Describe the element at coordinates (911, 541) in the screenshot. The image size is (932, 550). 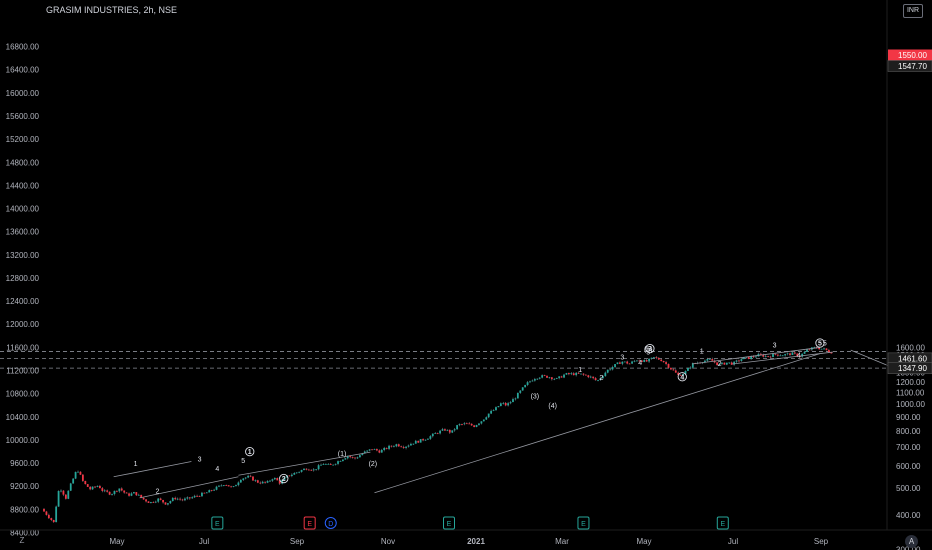
I see `auto-scale-button: A` at that location.